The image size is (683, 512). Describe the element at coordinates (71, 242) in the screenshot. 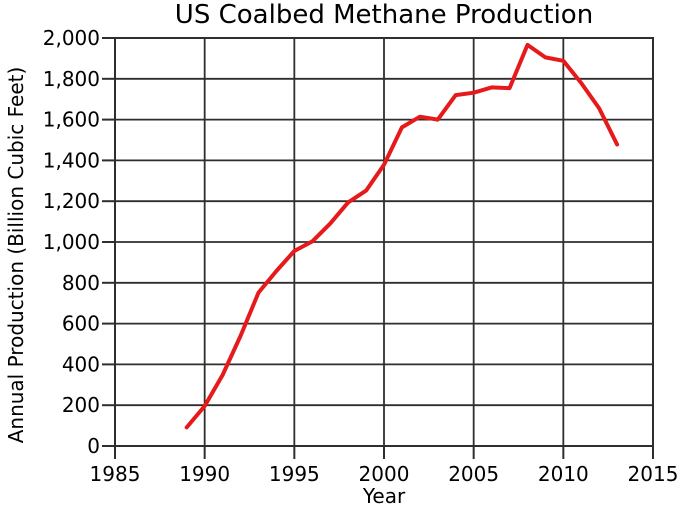

I see `y-tick-label: 1,000` at that location.